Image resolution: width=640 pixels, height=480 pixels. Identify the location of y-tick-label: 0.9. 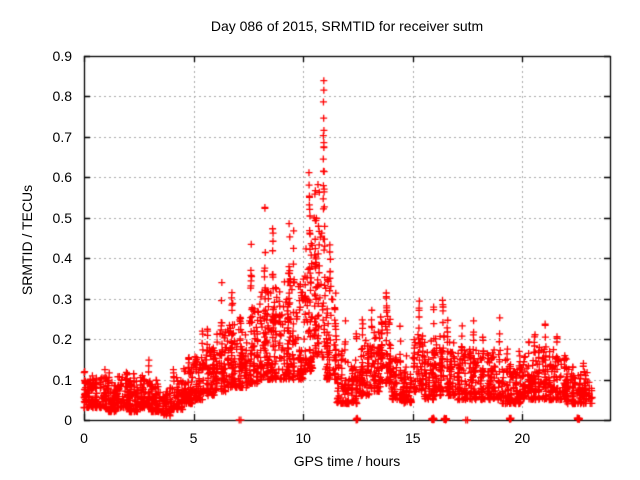
(62, 56).